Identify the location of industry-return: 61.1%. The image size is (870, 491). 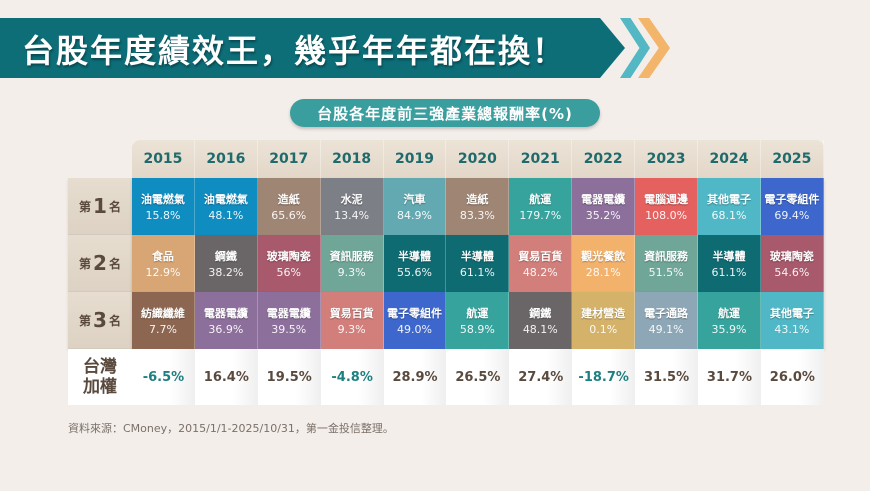
(729, 272).